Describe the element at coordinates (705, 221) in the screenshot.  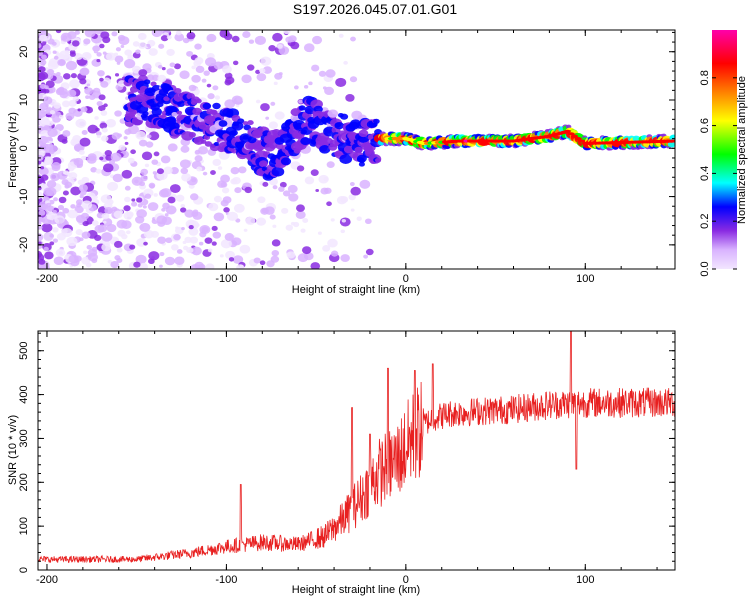
I see `colorbar-tick-label: 0.2` at that location.